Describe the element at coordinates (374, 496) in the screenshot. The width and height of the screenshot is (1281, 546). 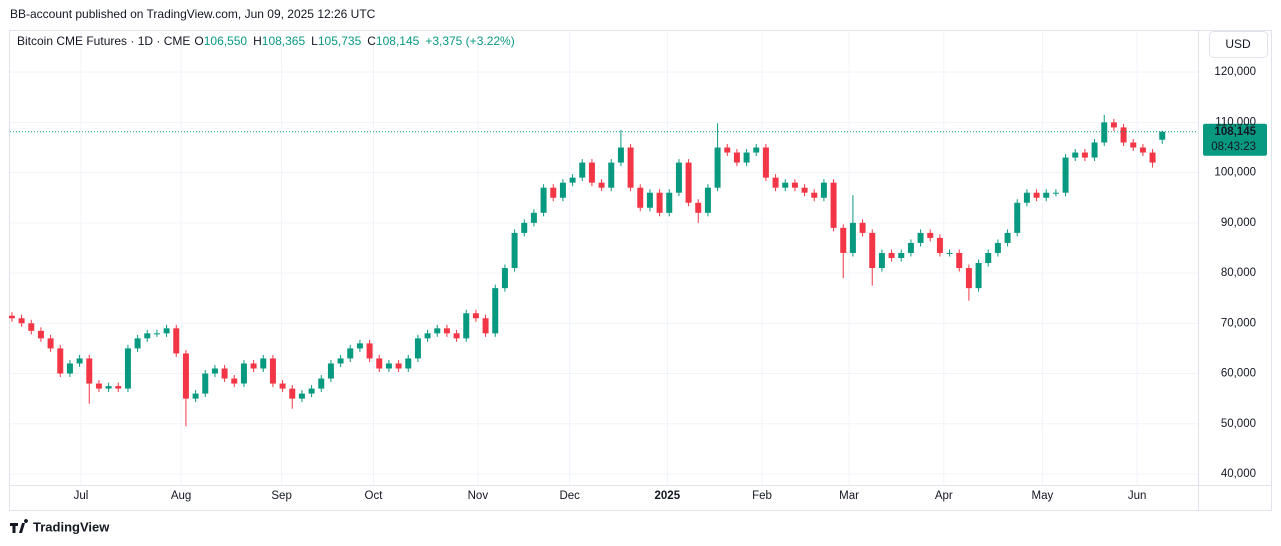
I see `x-tick-label: Oct` at that location.